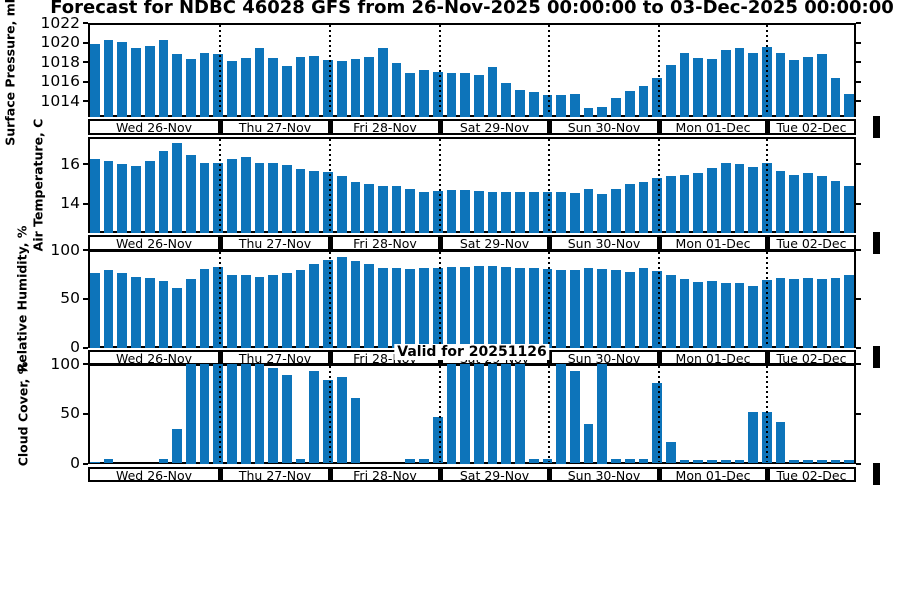 The image size is (900, 600). I want to click on y-tick-label: 100, so click(65, 249).